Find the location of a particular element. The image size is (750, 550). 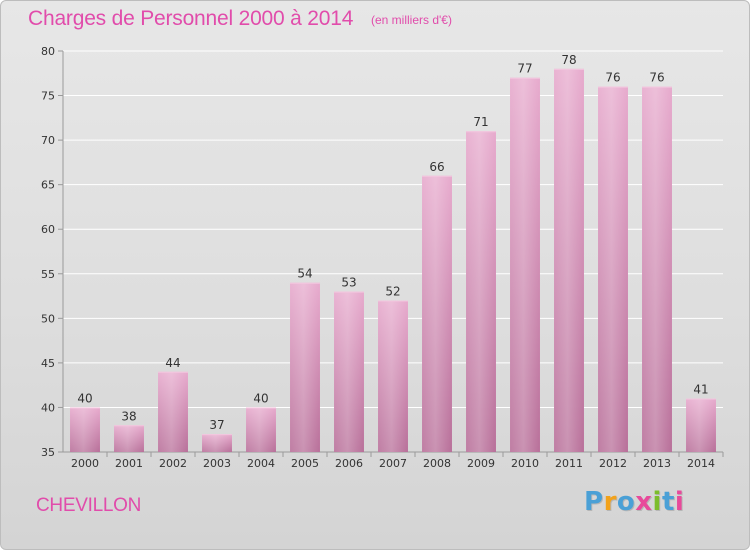

logo-letter: o is located at coordinates (626, 502).